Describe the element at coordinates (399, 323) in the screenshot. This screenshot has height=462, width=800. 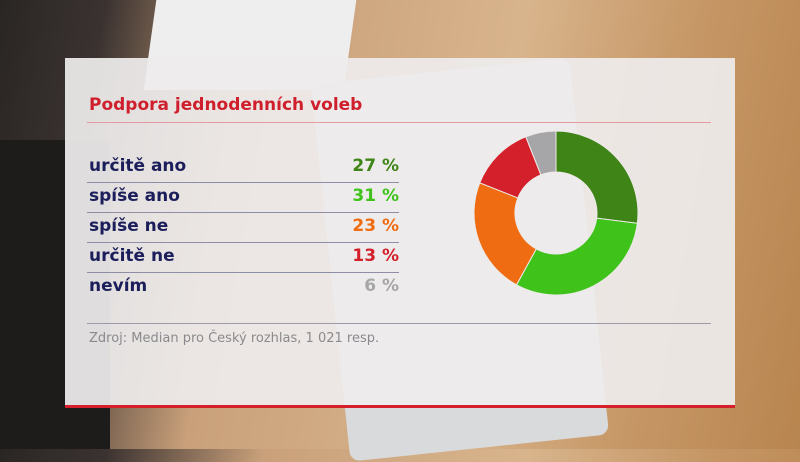
I see `source-divider` at that location.